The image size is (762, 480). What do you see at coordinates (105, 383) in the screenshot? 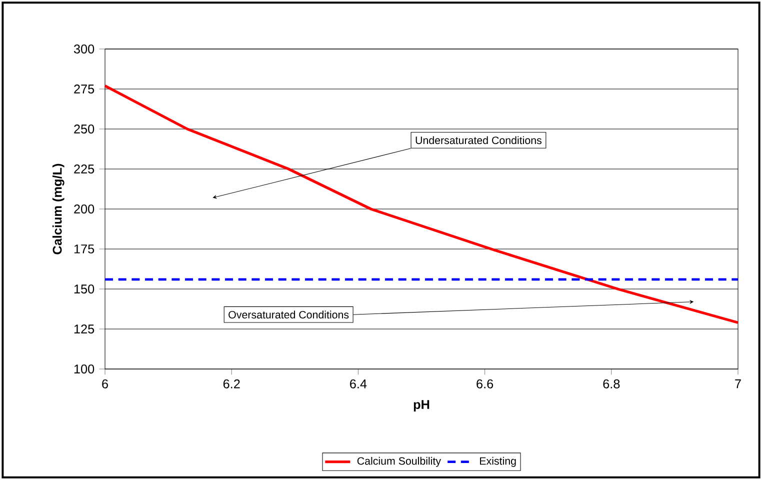
I see `x-tick-label: 6` at bounding box center [105, 383].